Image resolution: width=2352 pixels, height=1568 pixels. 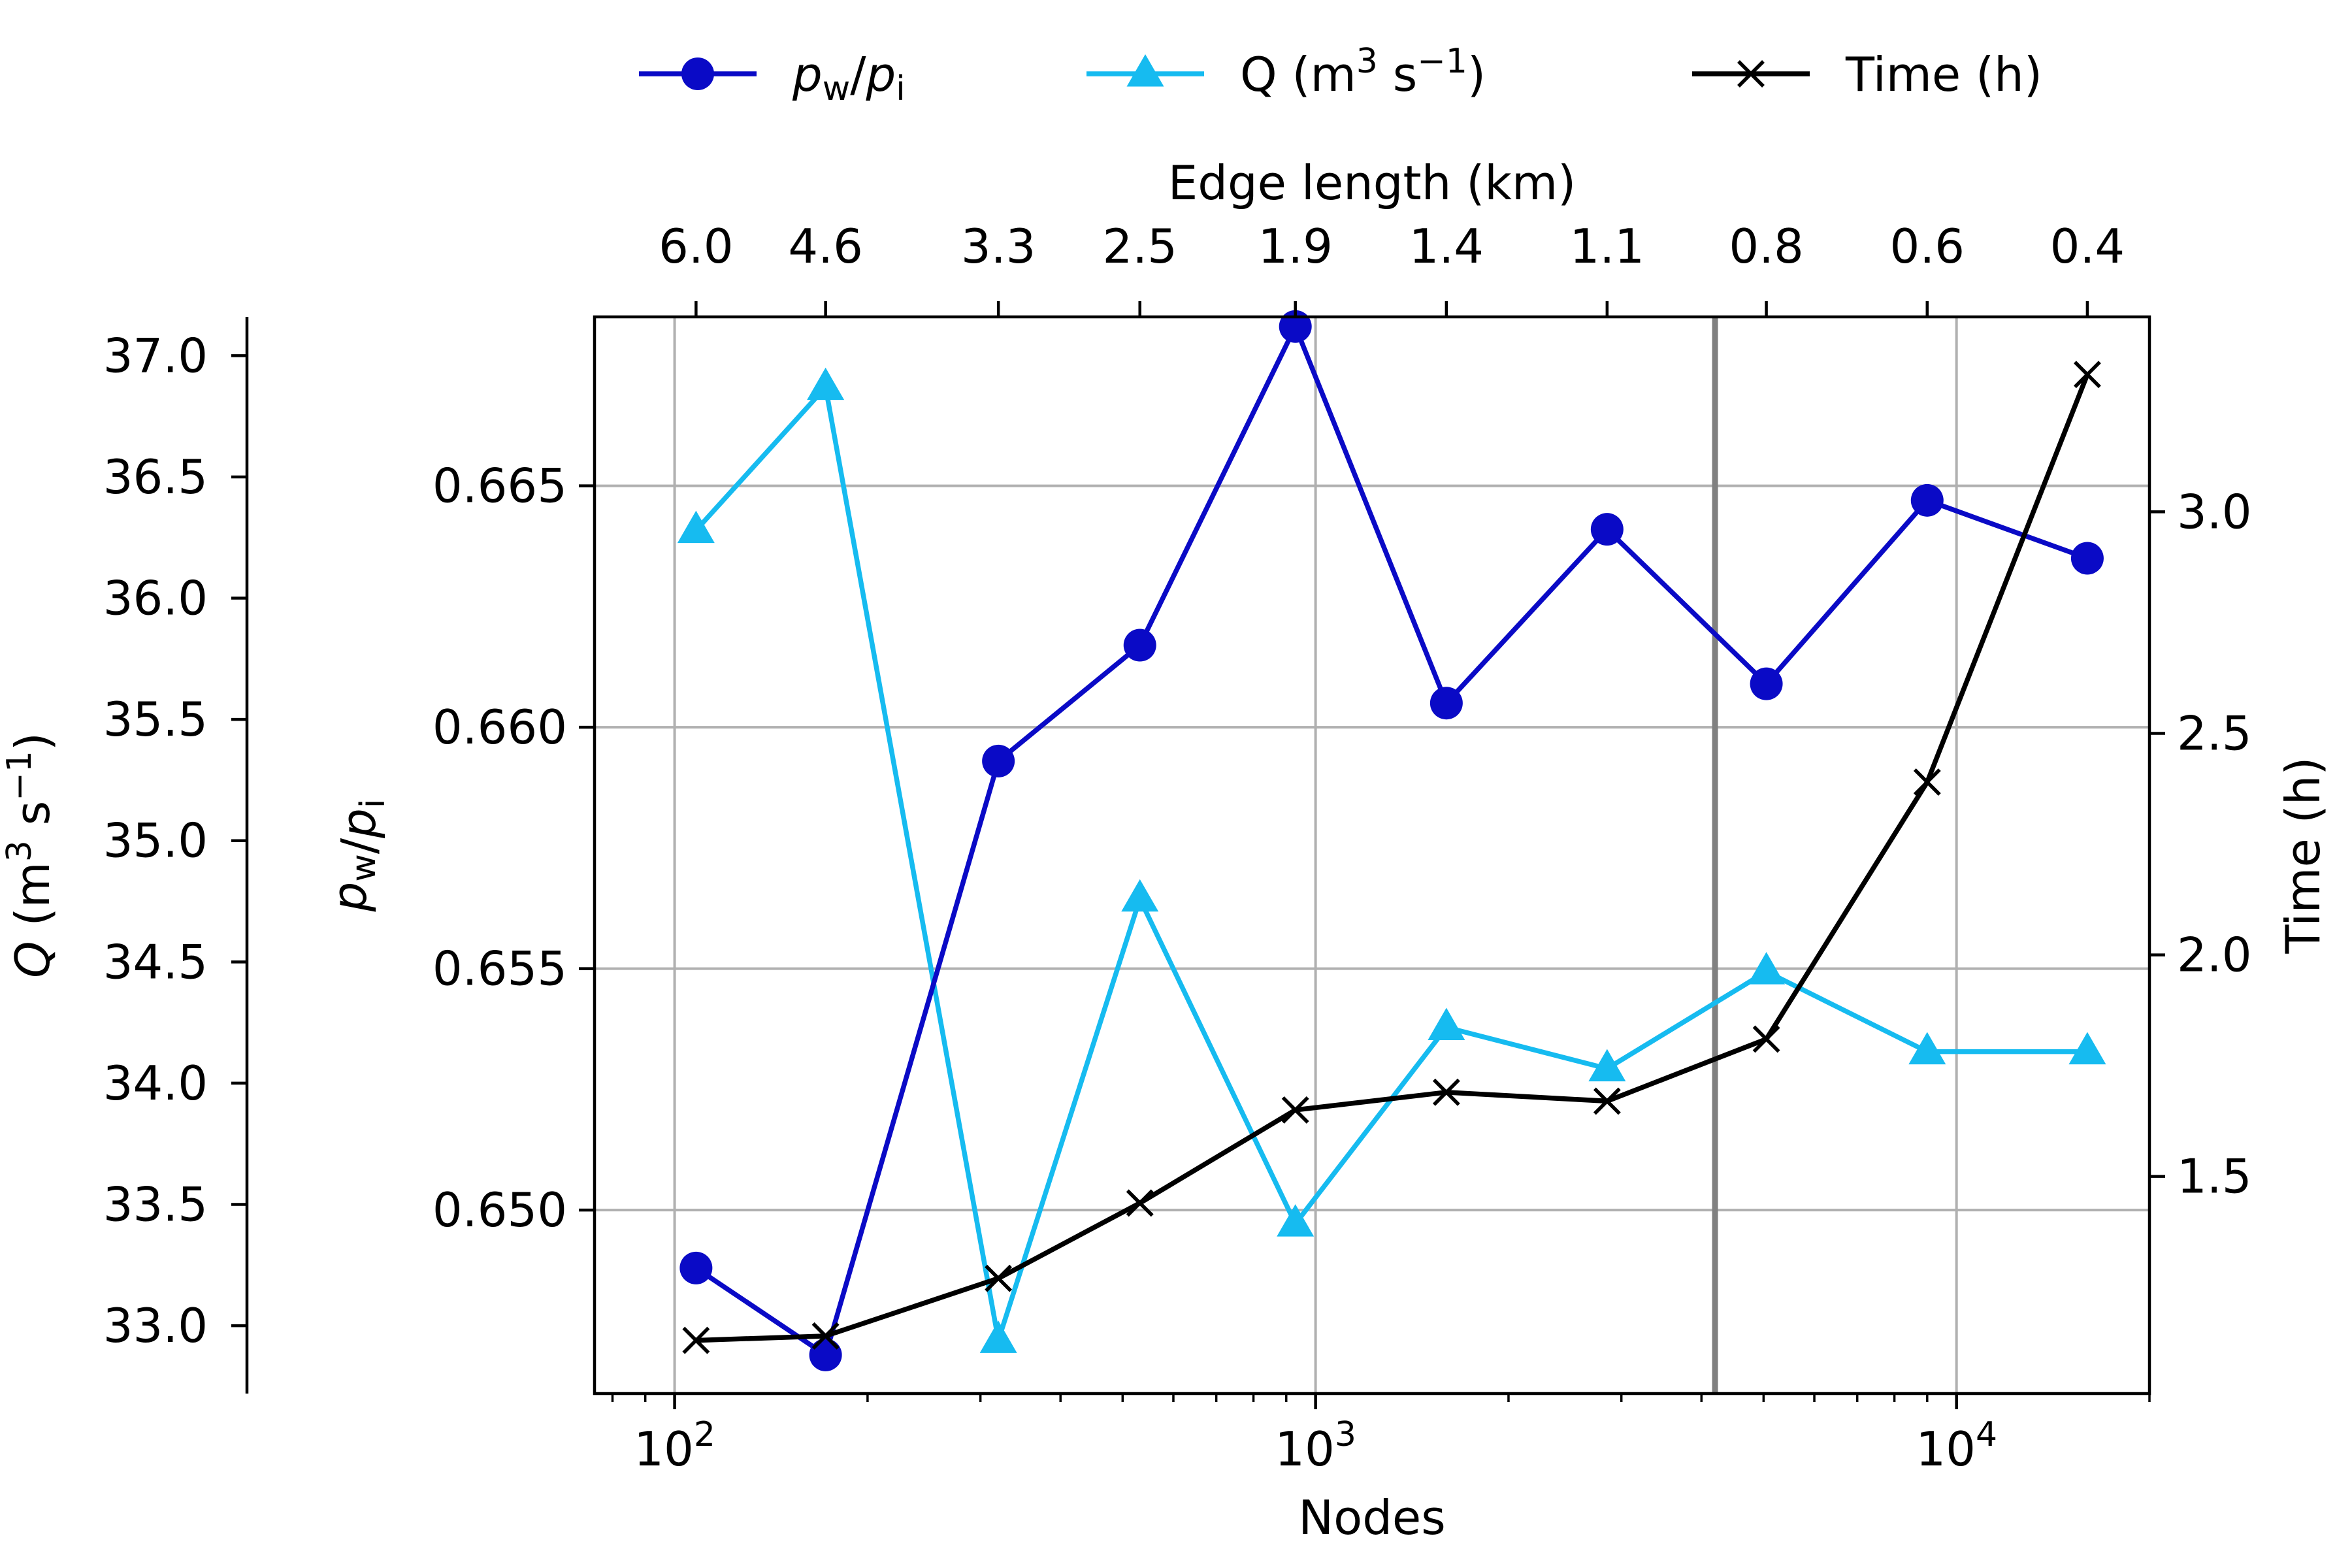 I want to click on top-tick-label: 1.4, so click(x=1446, y=246).